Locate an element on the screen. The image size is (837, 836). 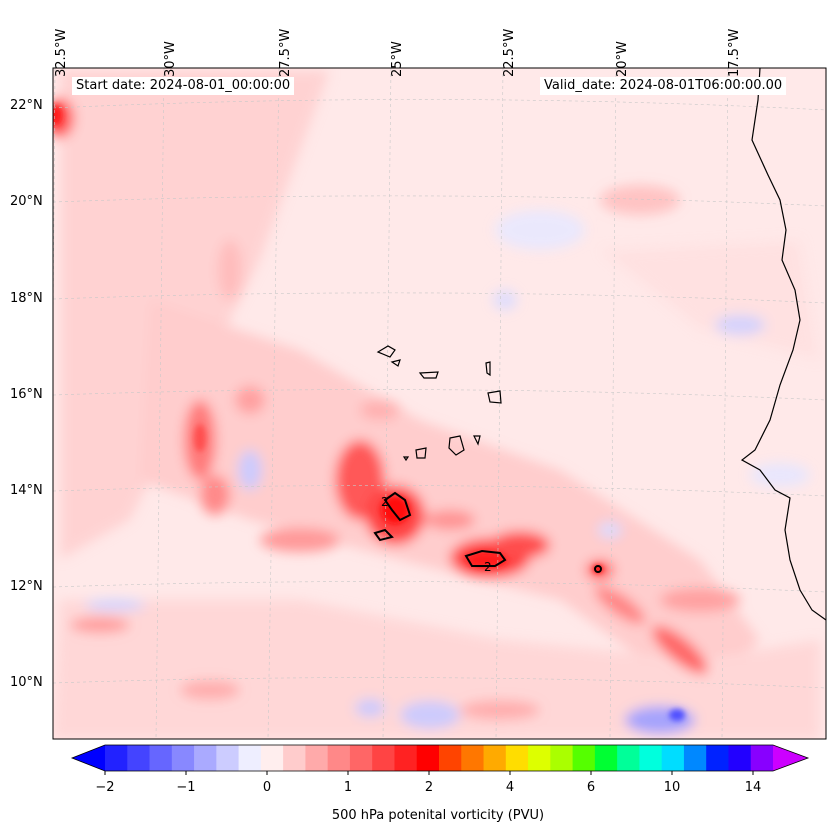
lat-label: 12°N is located at coordinates (26, 586).